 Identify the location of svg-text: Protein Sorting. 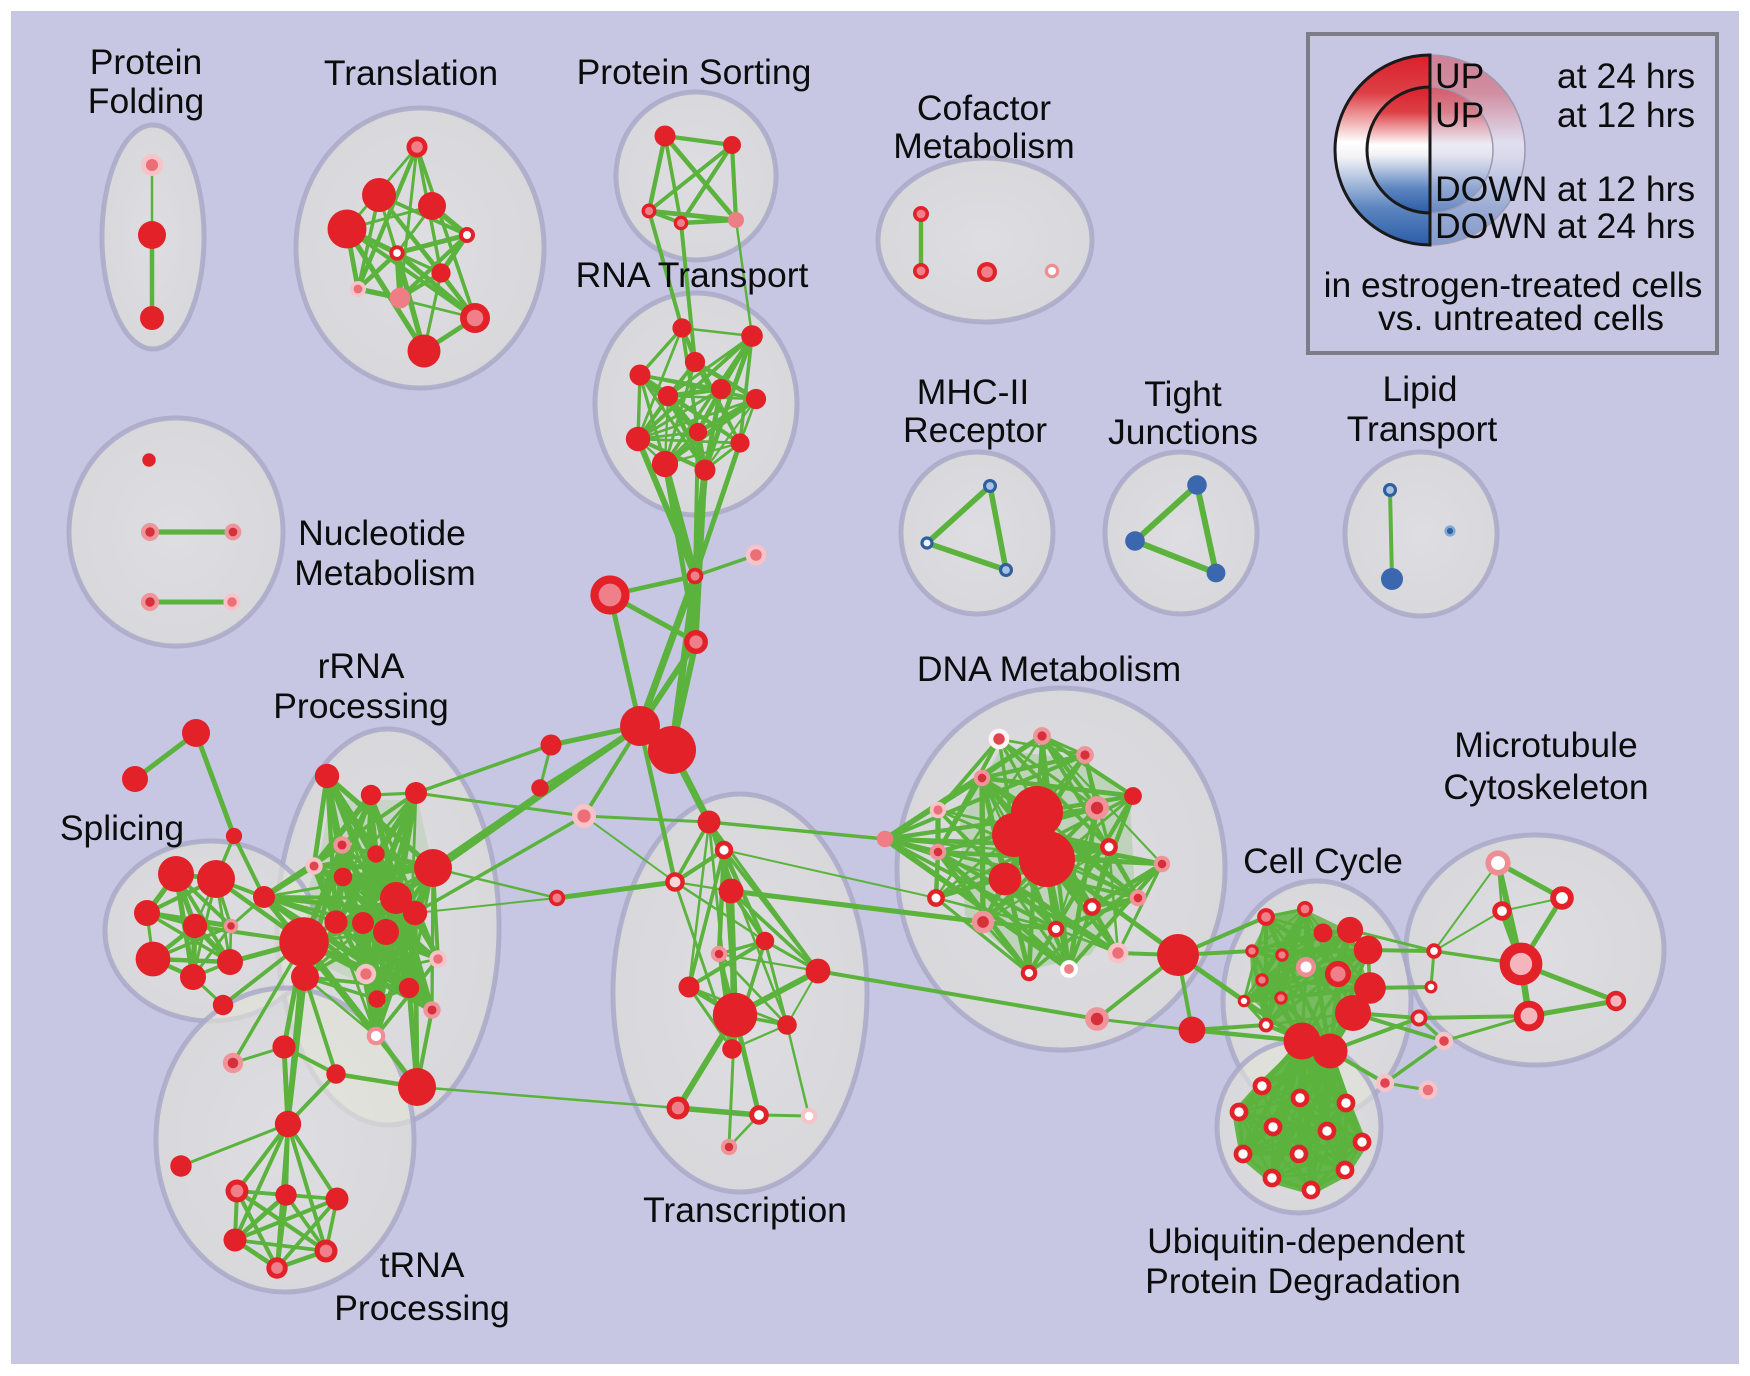
(694, 72).